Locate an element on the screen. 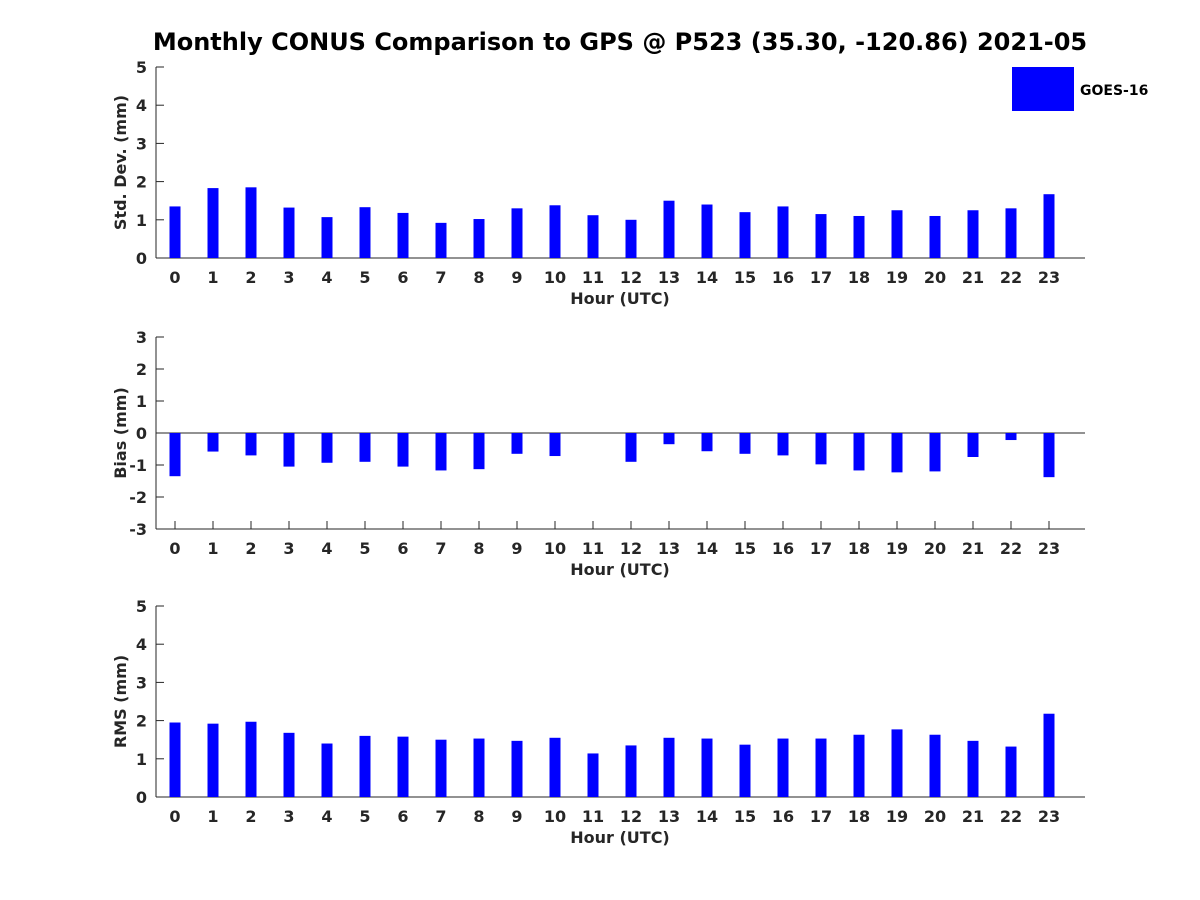 This screenshot has width=1200, height=900. y-tick-label: 0 is located at coordinates (141, 797).